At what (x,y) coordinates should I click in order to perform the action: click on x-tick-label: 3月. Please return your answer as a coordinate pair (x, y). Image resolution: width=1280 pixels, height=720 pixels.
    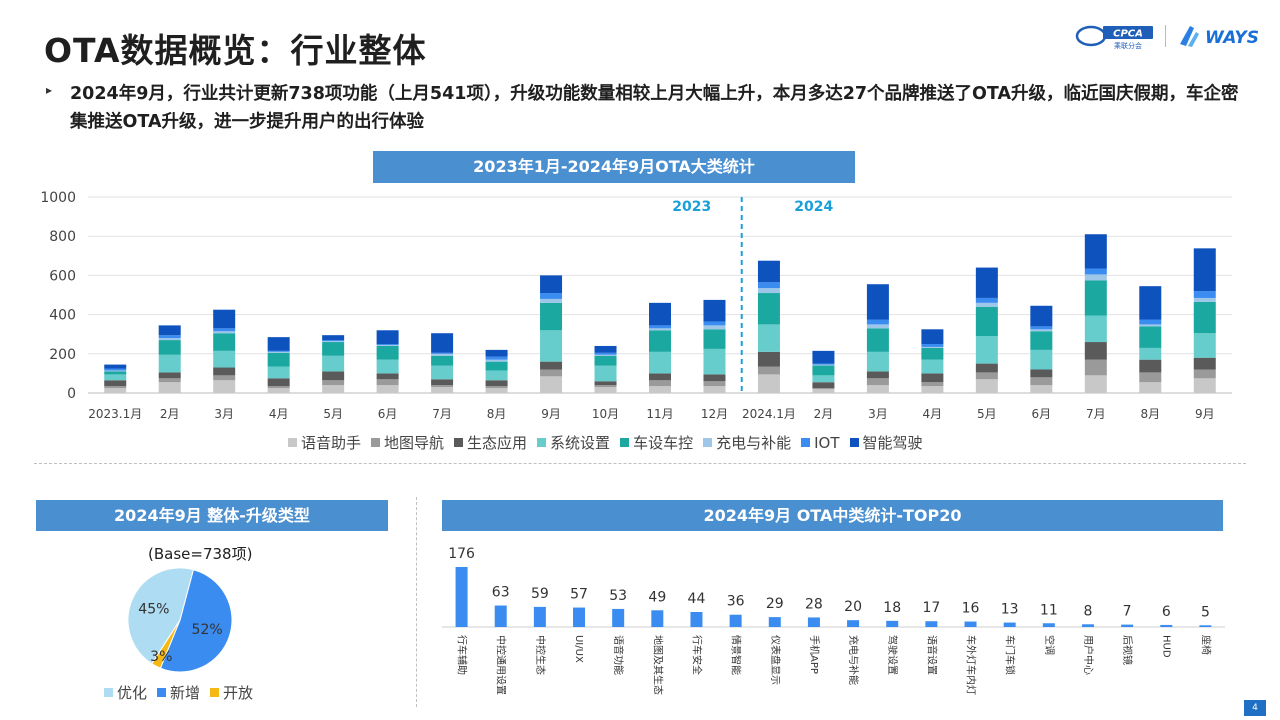
    Looking at the image, I should click on (878, 414).